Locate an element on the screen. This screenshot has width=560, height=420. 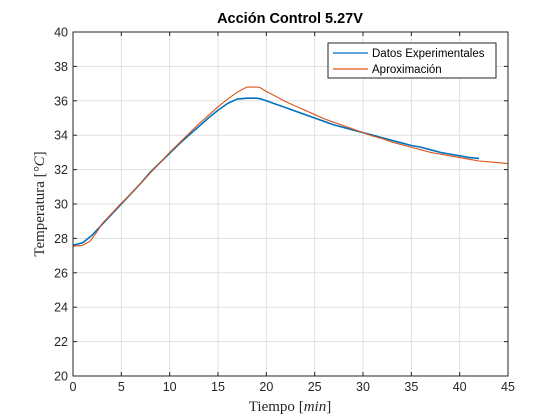
x-tick-label: 40 is located at coordinates (460, 387).